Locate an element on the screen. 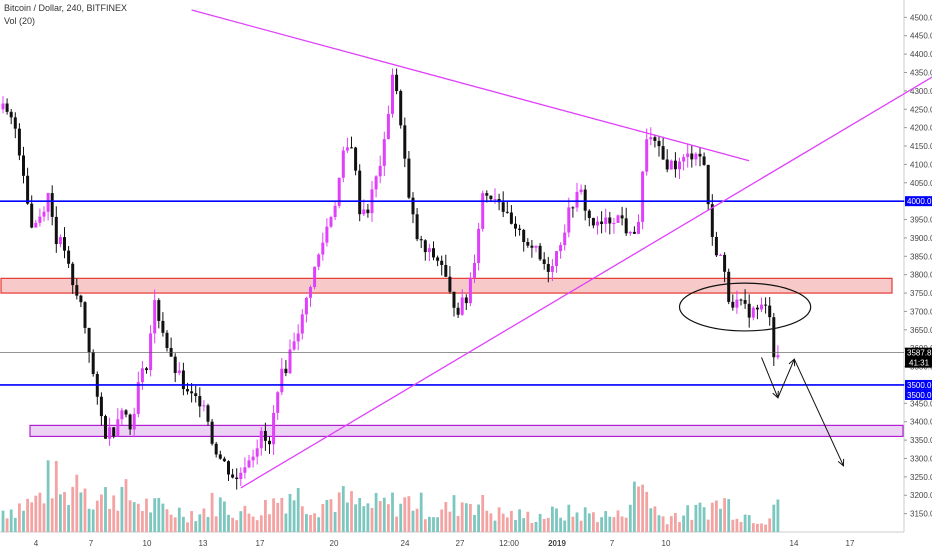  price-tick-label: 3750.0 is located at coordinates (921, 293).